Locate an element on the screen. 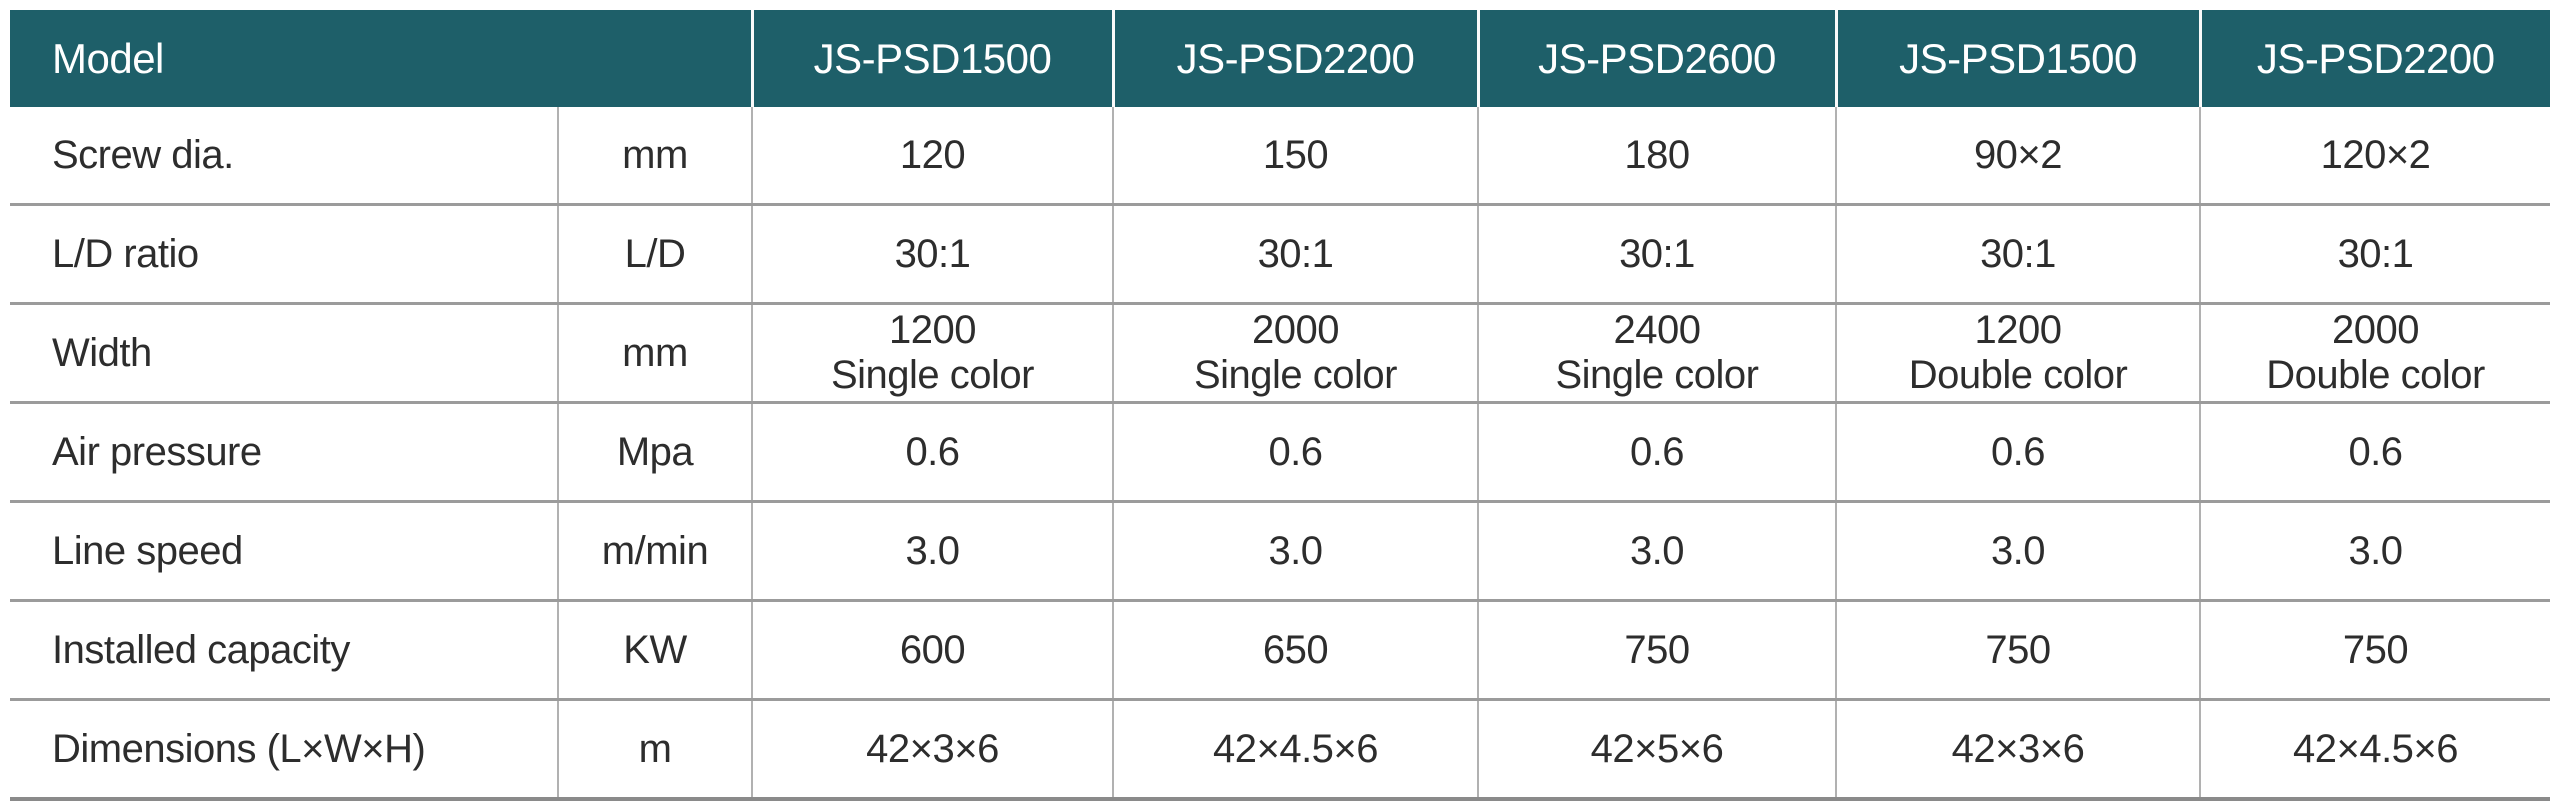 The width and height of the screenshot is (2560, 801). cell-value: 1200 Double color is located at coordinates (2017, 352).